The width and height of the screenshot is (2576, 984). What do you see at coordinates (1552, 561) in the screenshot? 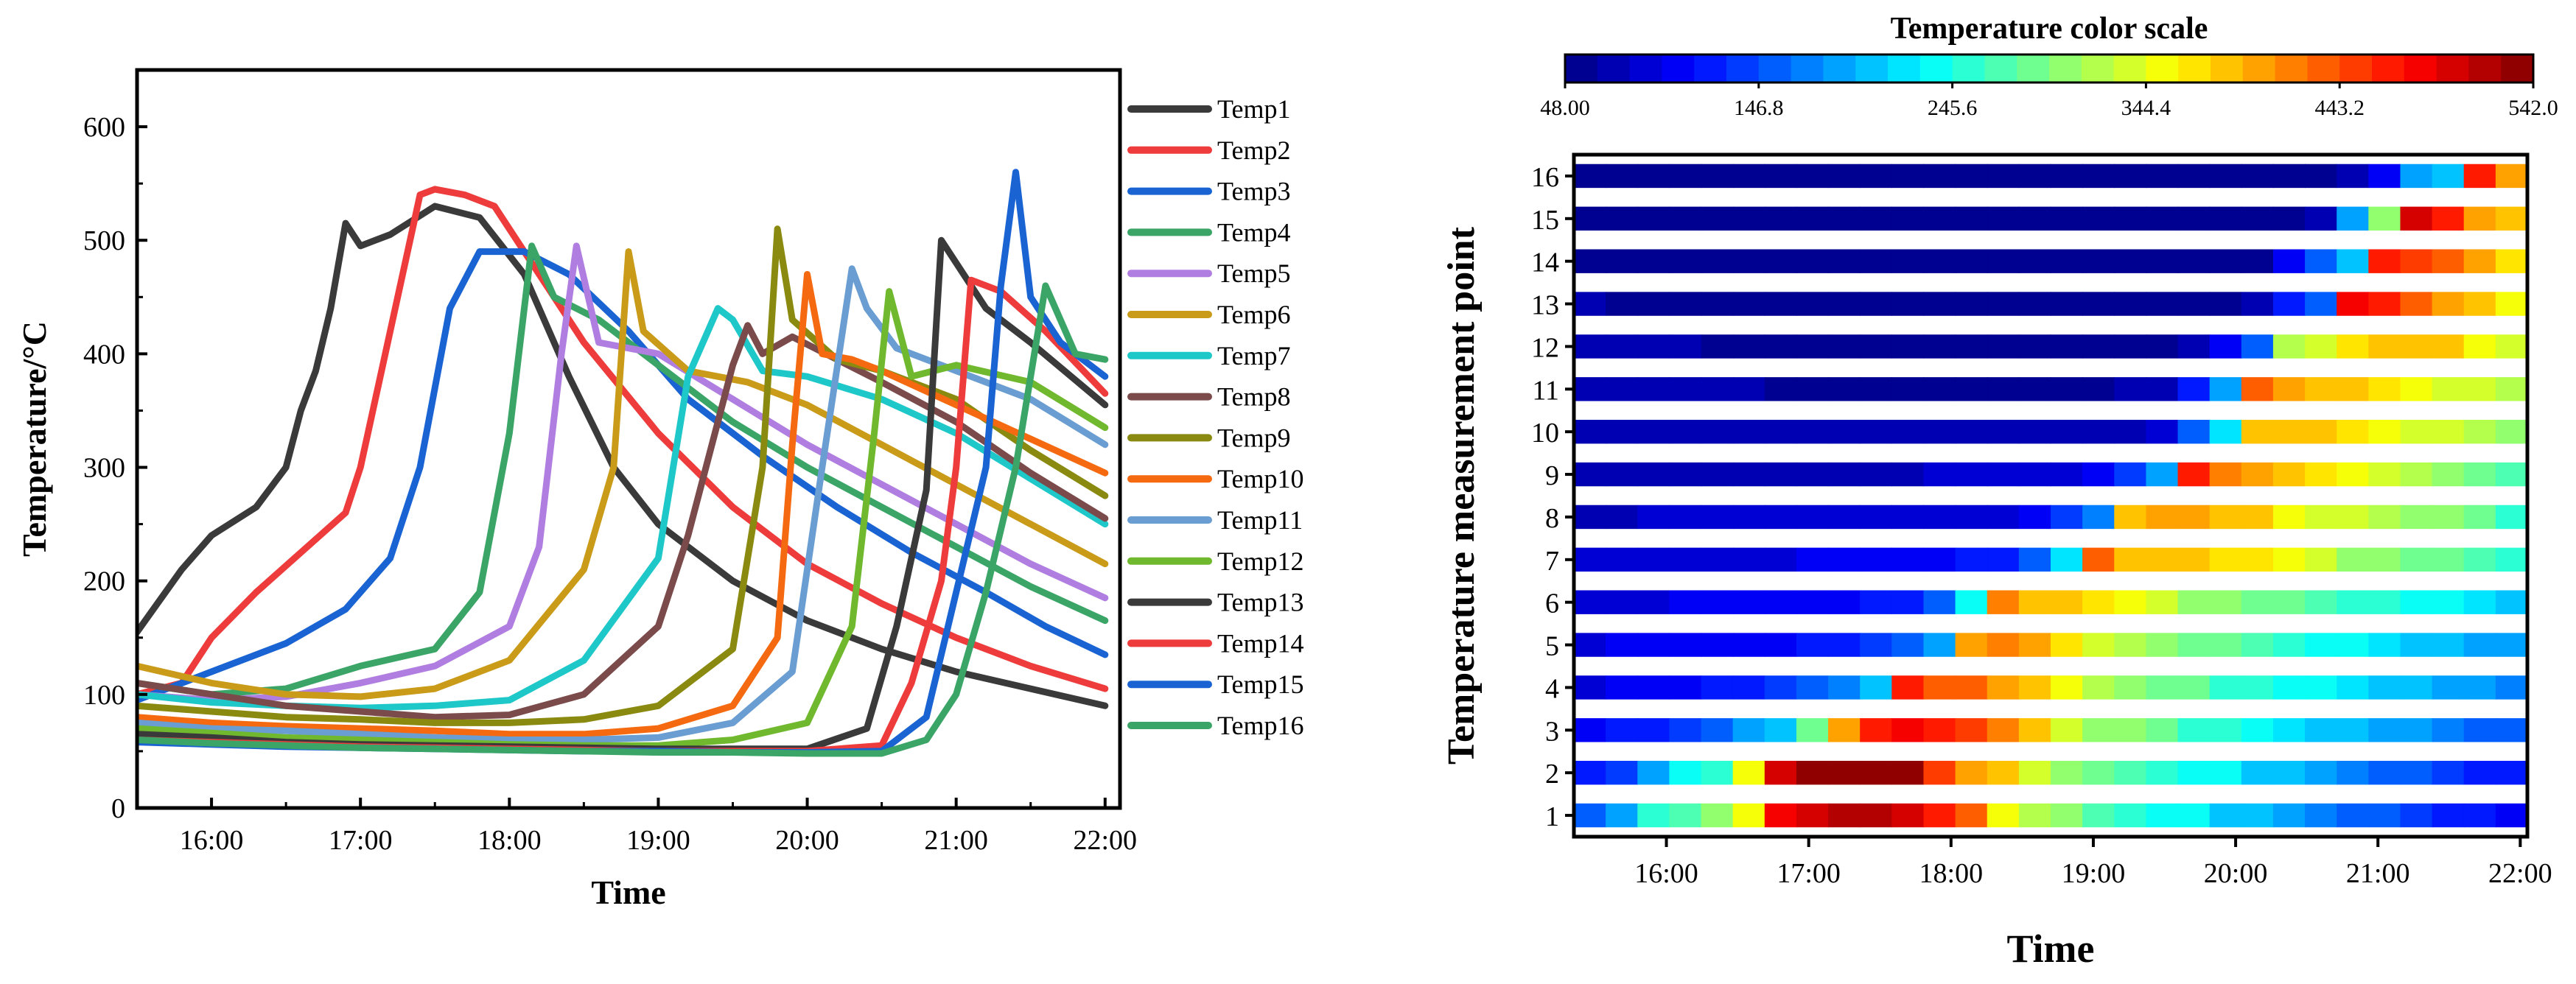
I see `y-tick-label: 7` at bounding box center [1552, 561].